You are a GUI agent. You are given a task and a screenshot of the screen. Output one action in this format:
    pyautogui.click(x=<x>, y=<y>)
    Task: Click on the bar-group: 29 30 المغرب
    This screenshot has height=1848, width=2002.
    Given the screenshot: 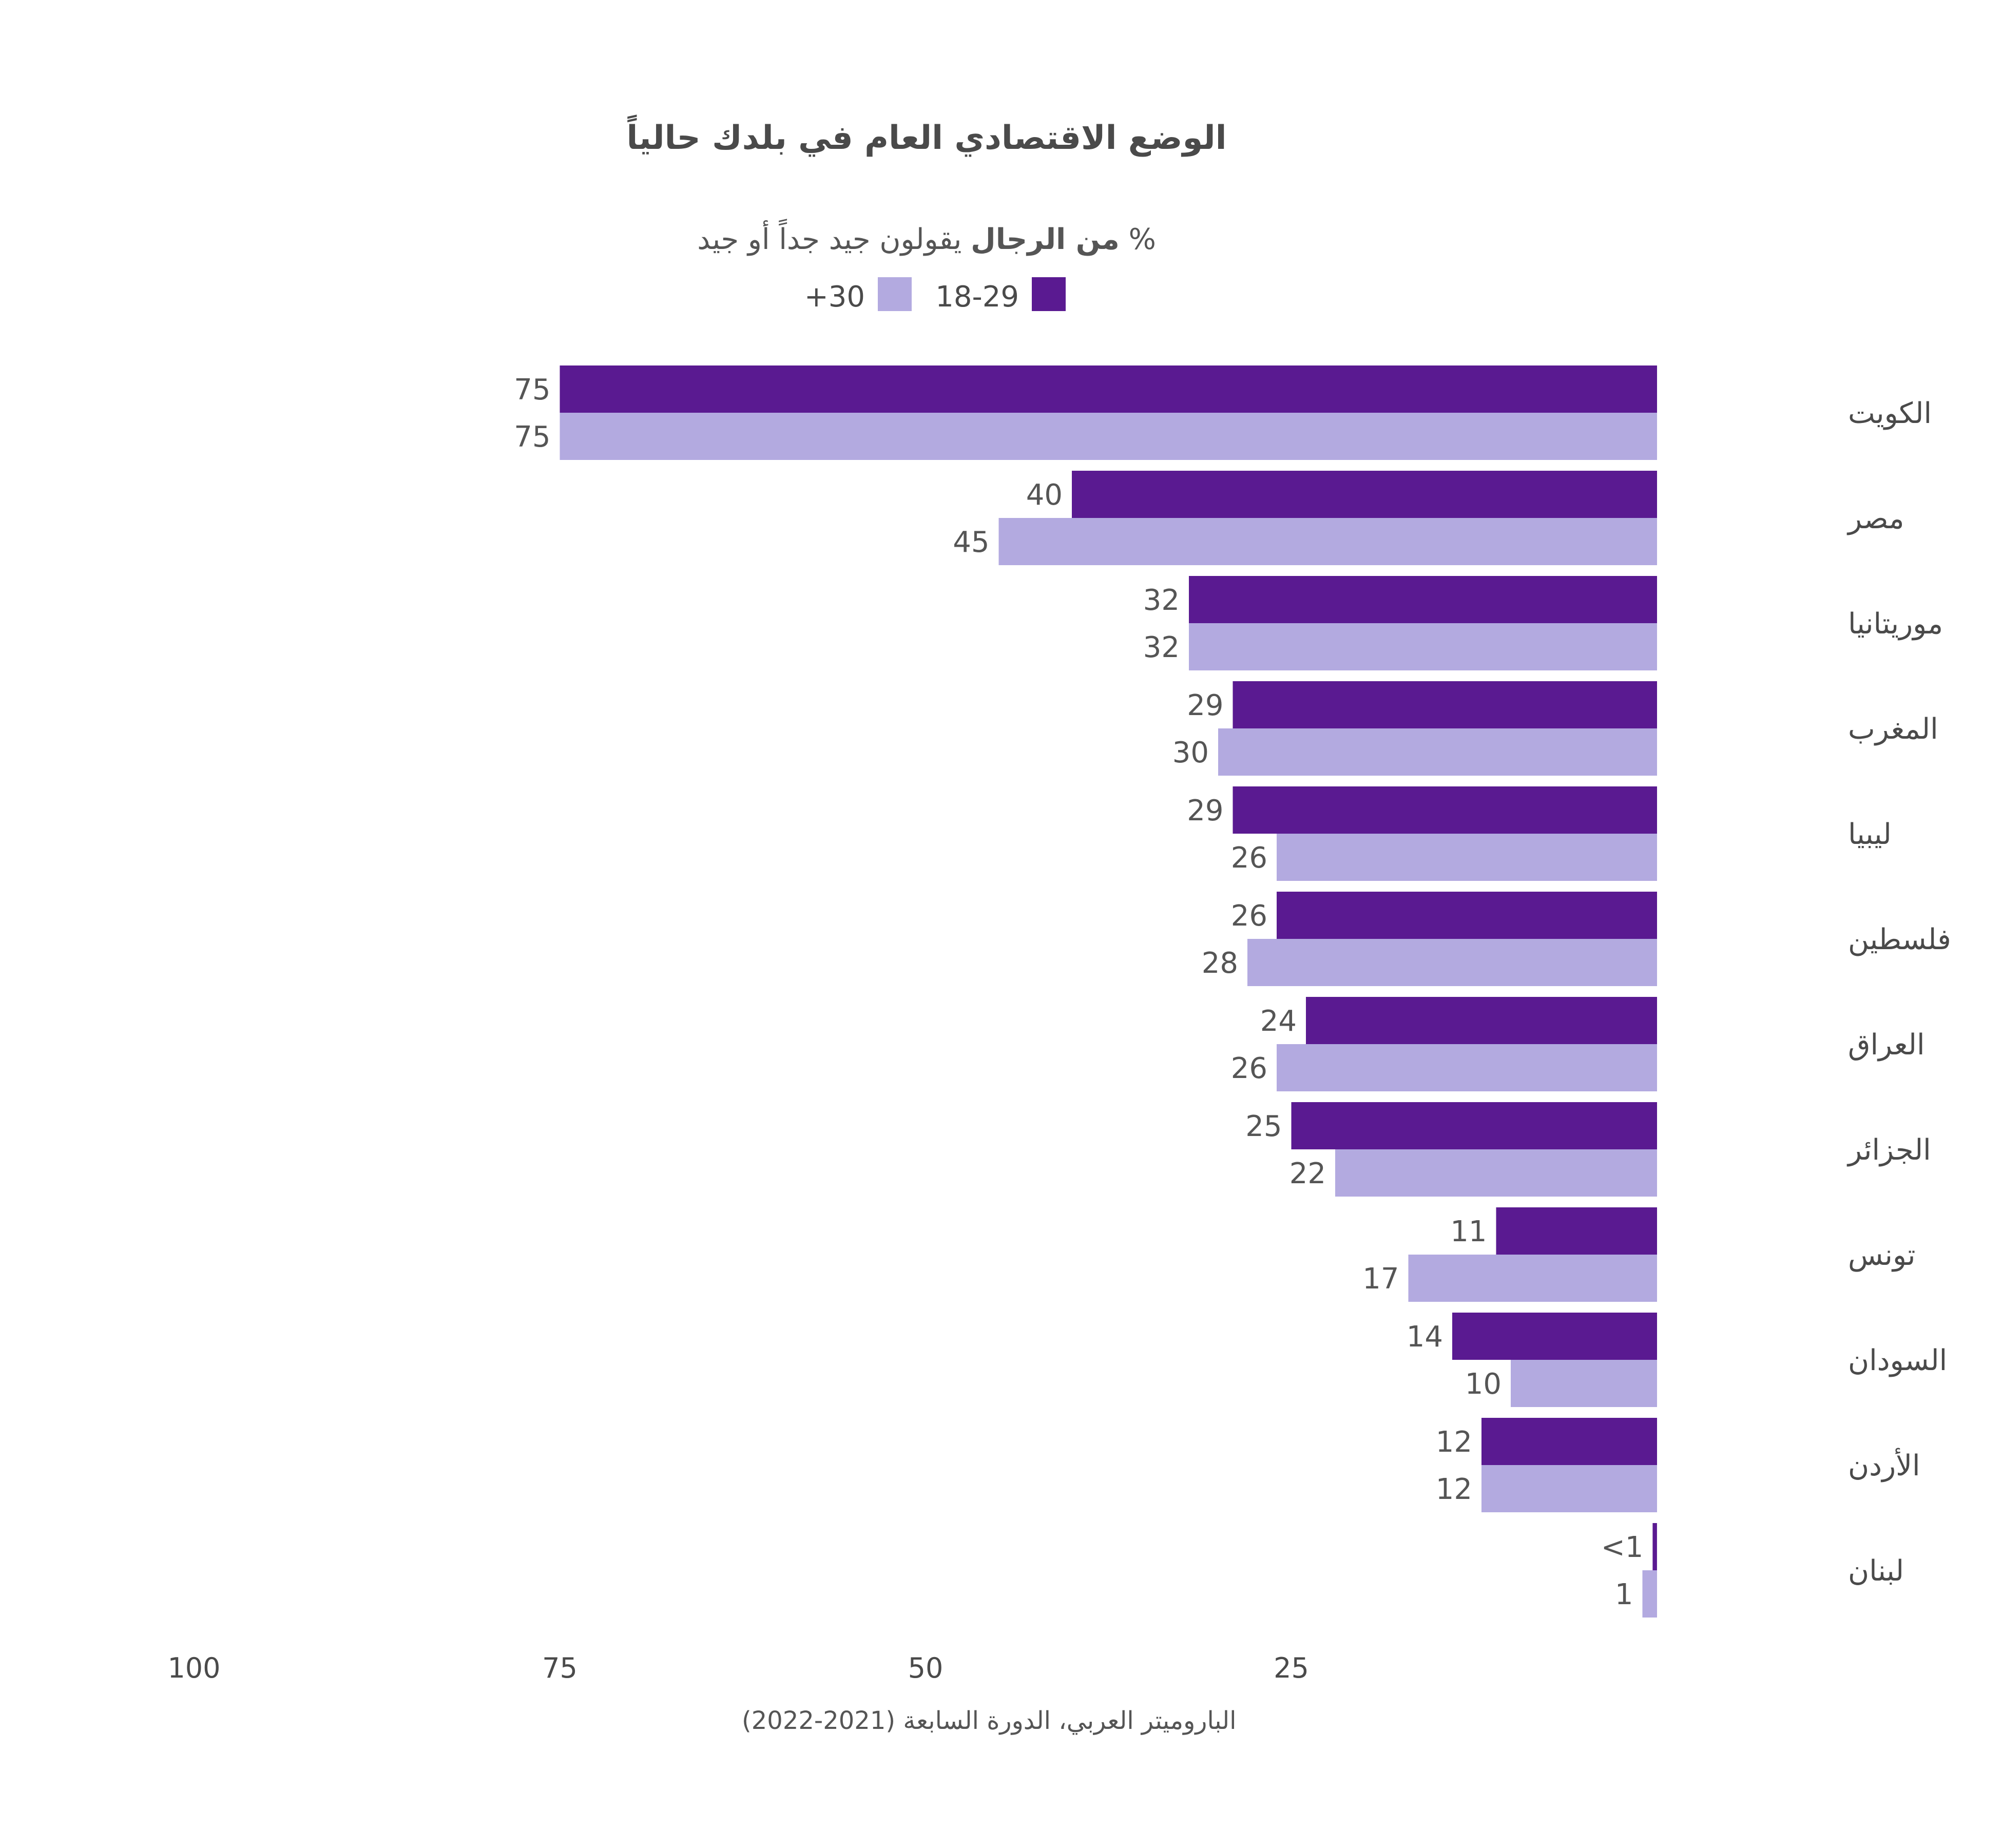 What is the action you would take?
    pyautogui.click(x=1555, y=728)
    